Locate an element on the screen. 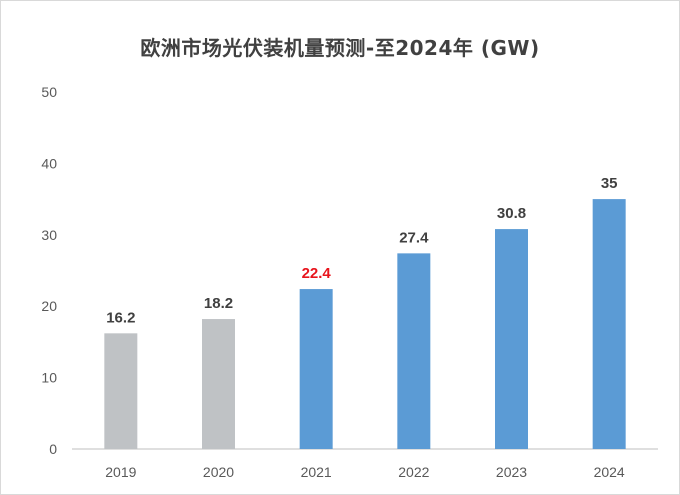 This screenshot has height=495, width=680. y-tick-label-30: 30 is located at coordinates (49, 235).